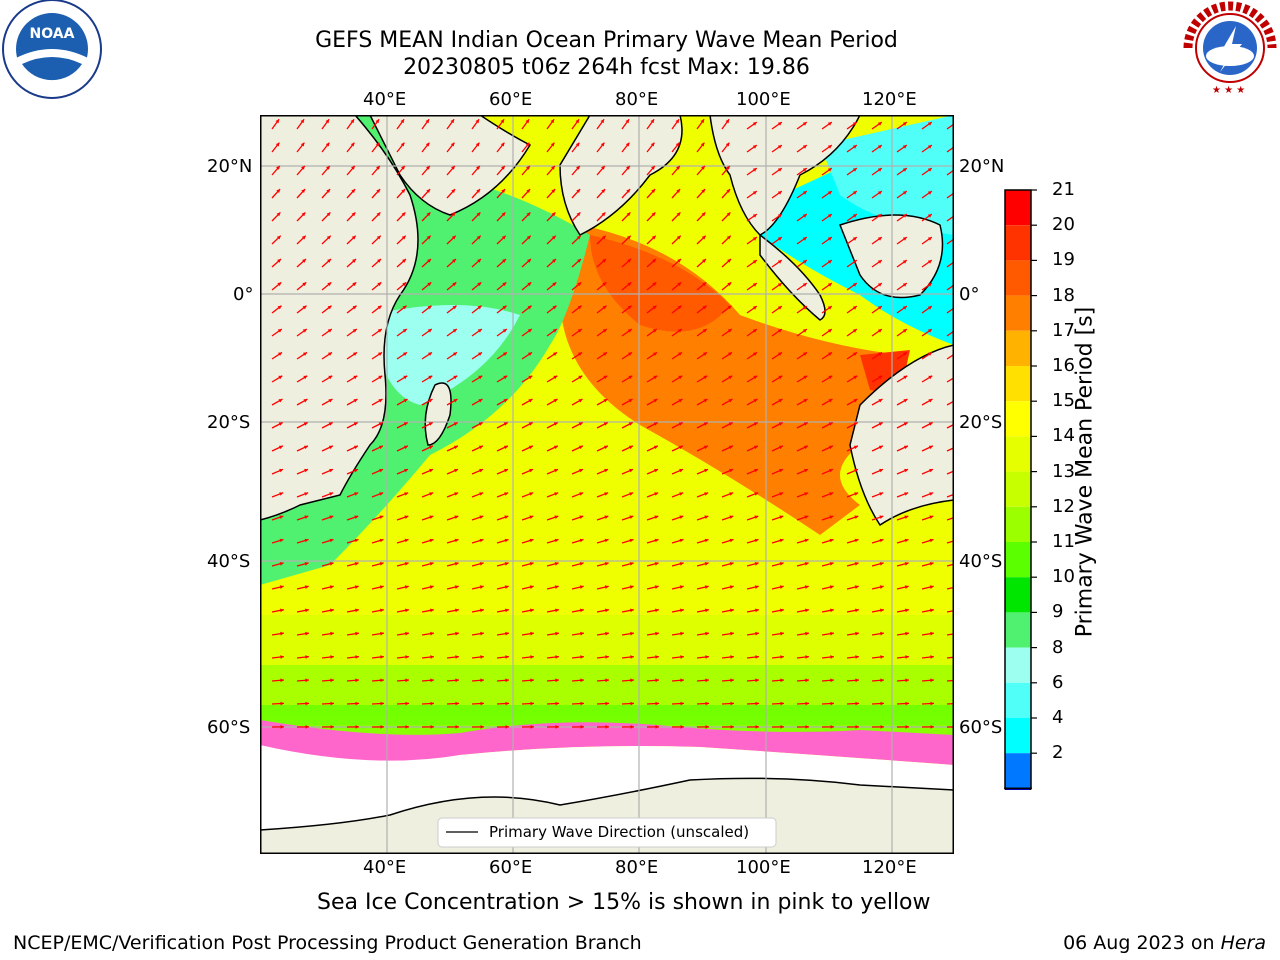  I want to click on colorbar-tick-label: 21, so click(1063, 189).